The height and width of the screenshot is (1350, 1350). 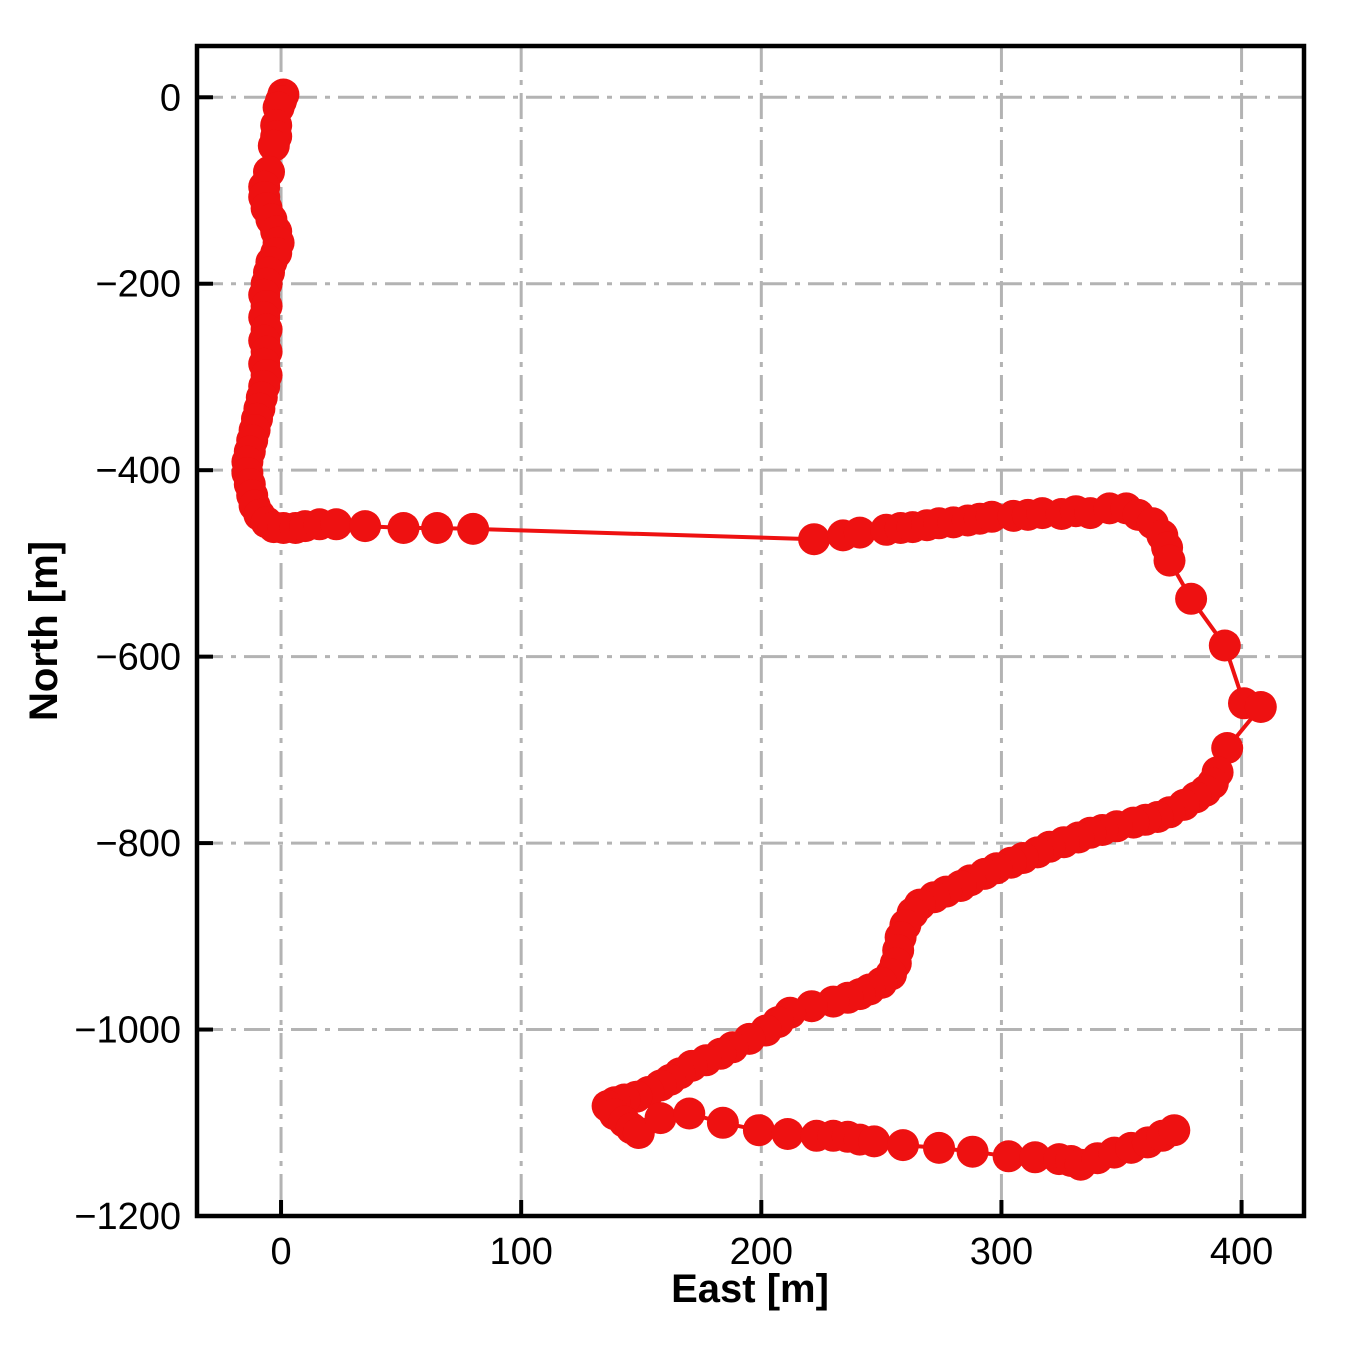 What do you see at coordinates (127, 1217) in the screenshot?
I see `y-tick-label: −1200` at bounding box center [127, 1217].